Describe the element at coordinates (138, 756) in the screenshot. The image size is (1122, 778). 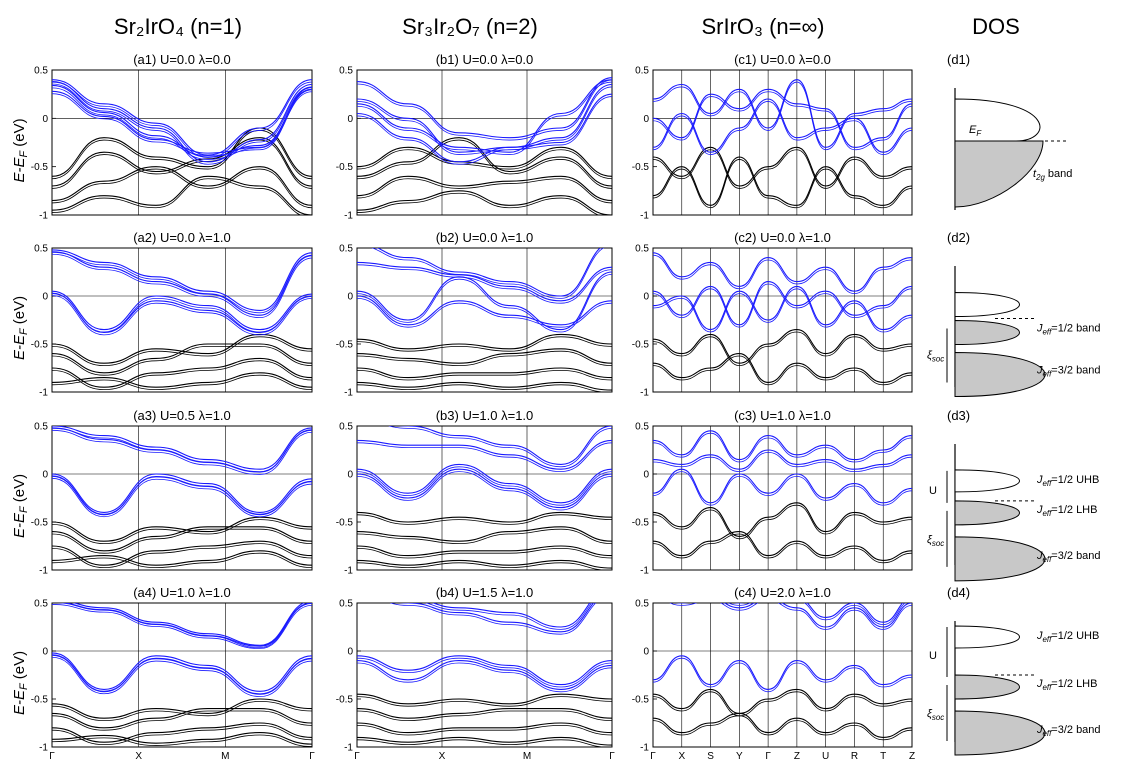
I see `kpoint-label: X` at that location.